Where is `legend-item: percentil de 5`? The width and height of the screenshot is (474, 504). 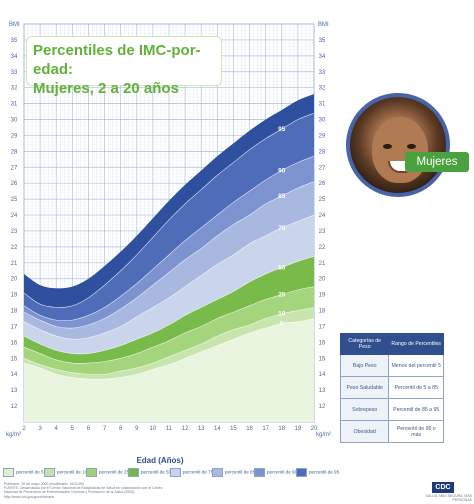
legend-item: percentil de 5 is located at coordinates (30, 472).